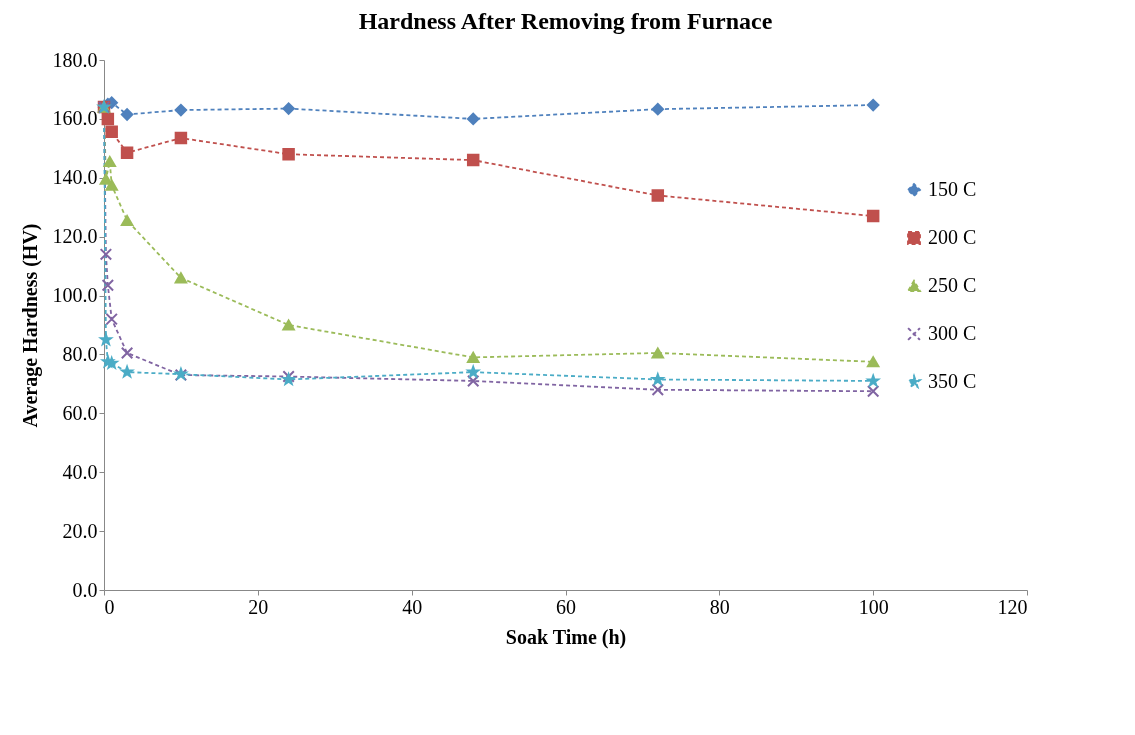  What do you see at coordinates (952, 333) in the screenshot?
I see `legend-label: 300 C` at bounding box center [952, 333].